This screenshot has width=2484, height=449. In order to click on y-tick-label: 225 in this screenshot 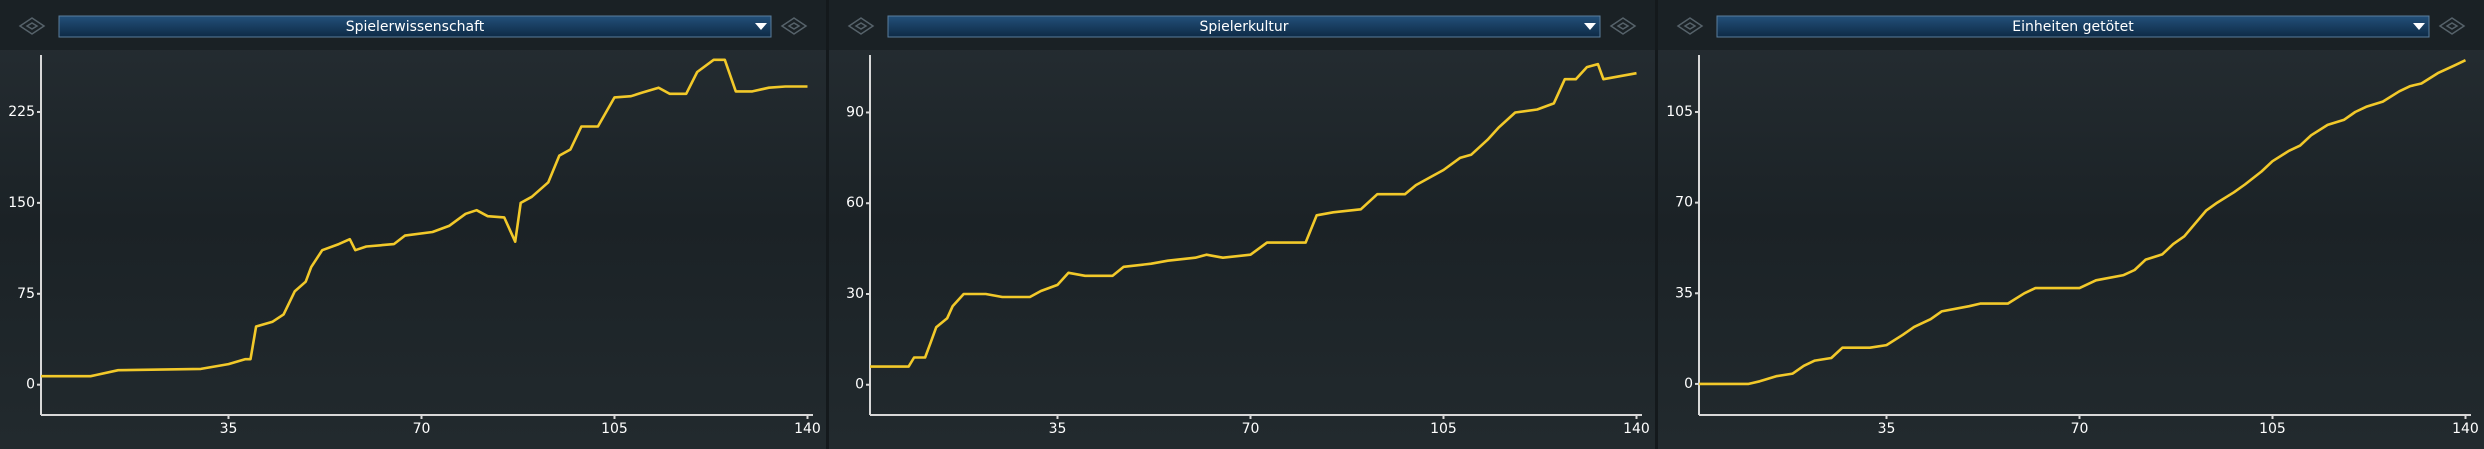, I will do `click(21, 112)`.